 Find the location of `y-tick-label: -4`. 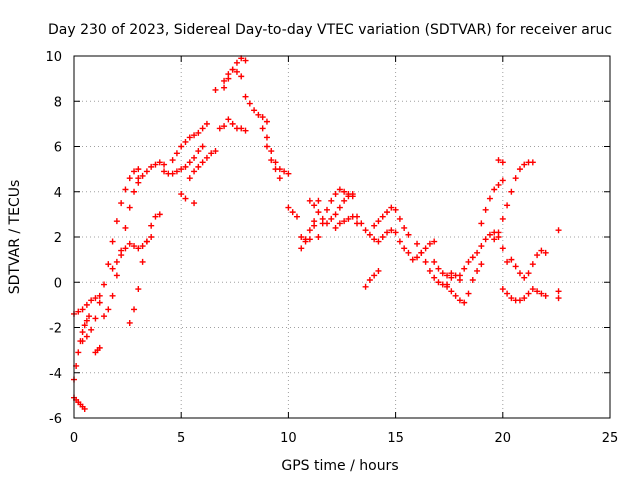

y-tick-label: -4 is located at coordinates (55, 374).